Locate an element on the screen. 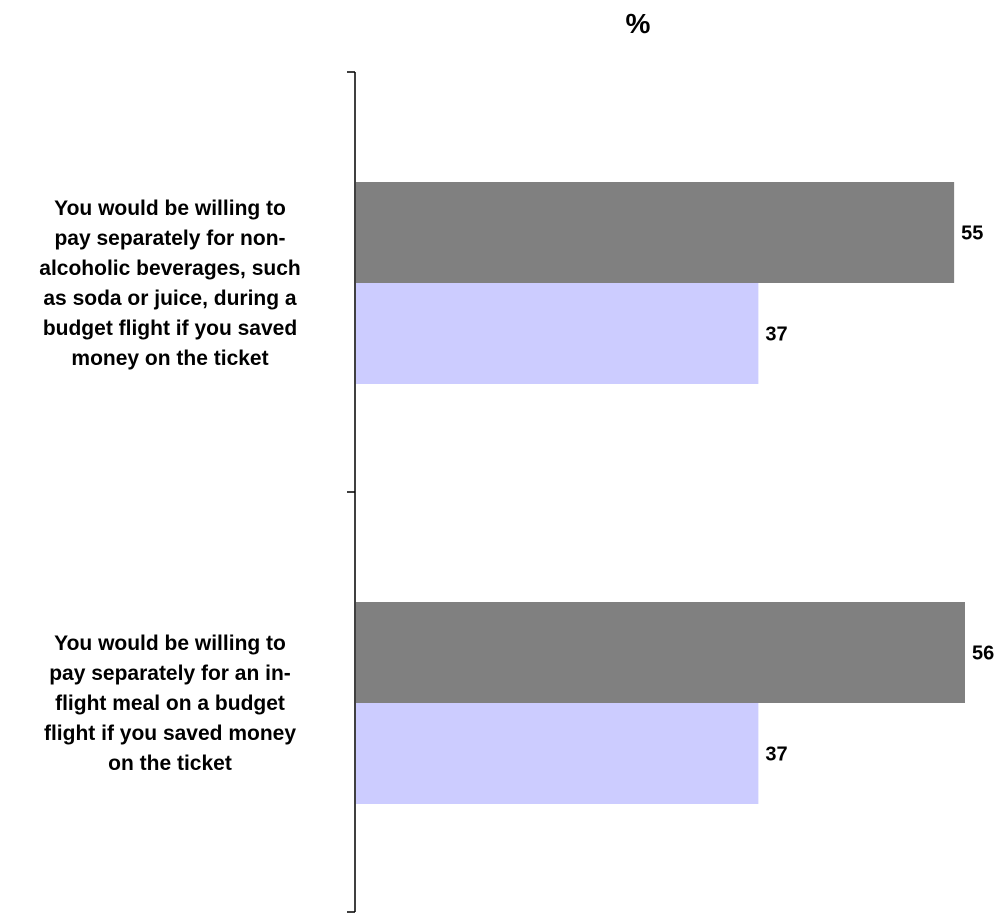 This screenshot has height=919, width=1001. category-axis is located at coordinates (351, 492).